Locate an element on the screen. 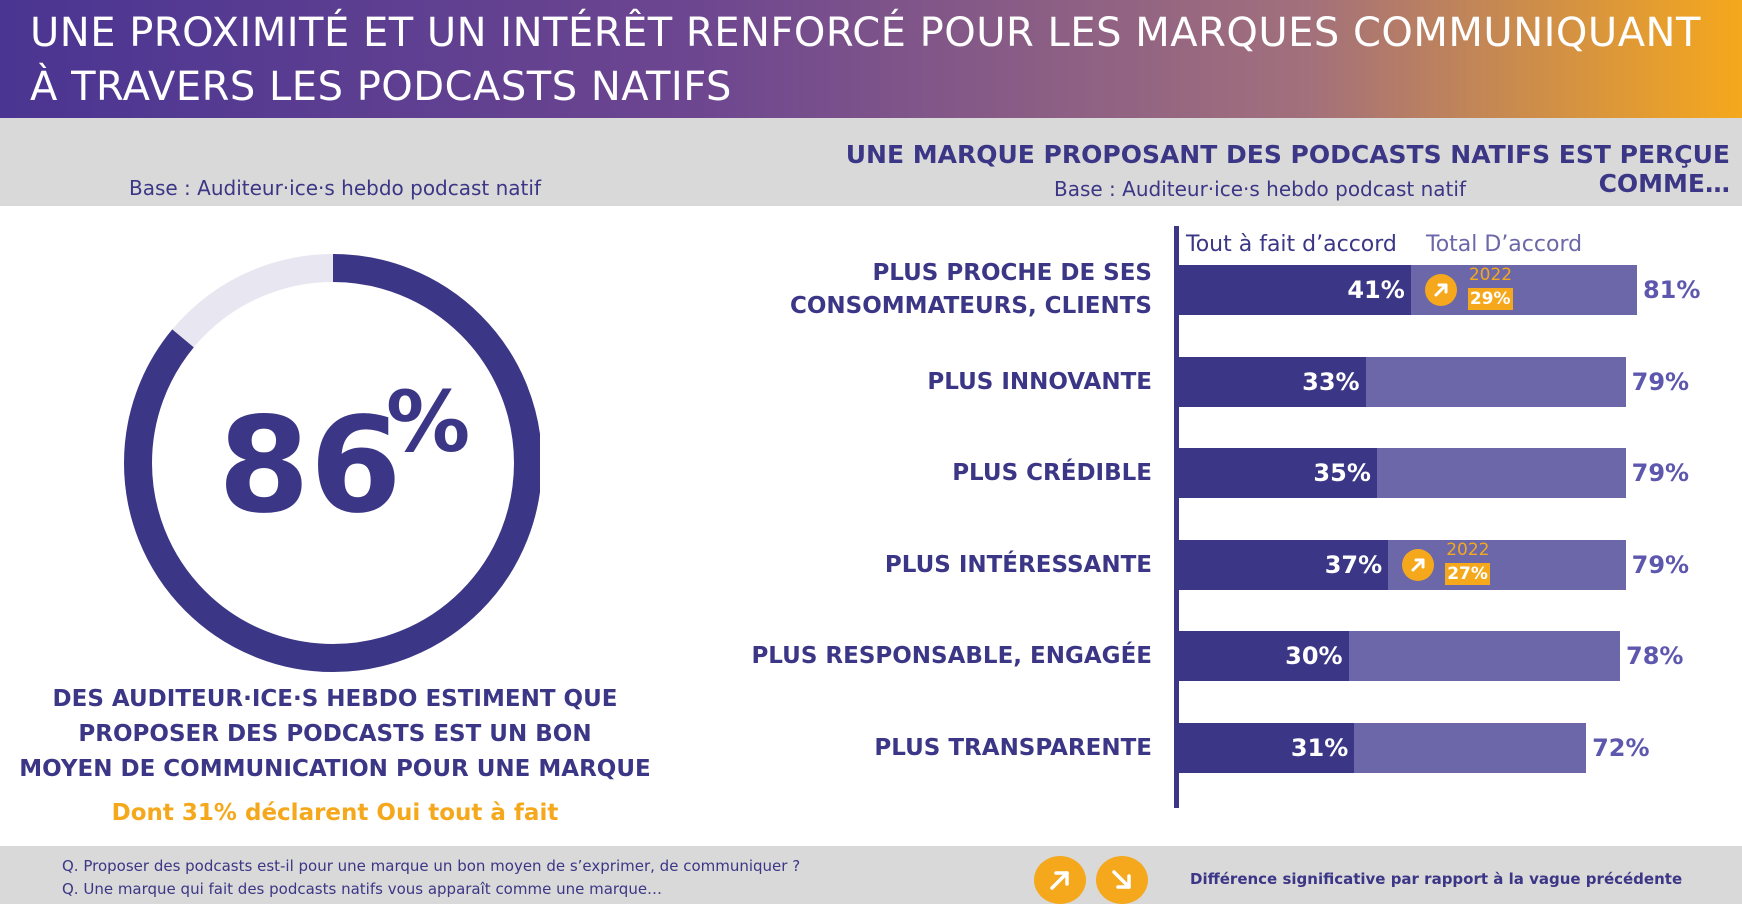 The height and width of the screenshot is (904, 1742). statement-line-2: PROPOSER DES PODCASTS EST UN BON is located at coordinates (335, 734).